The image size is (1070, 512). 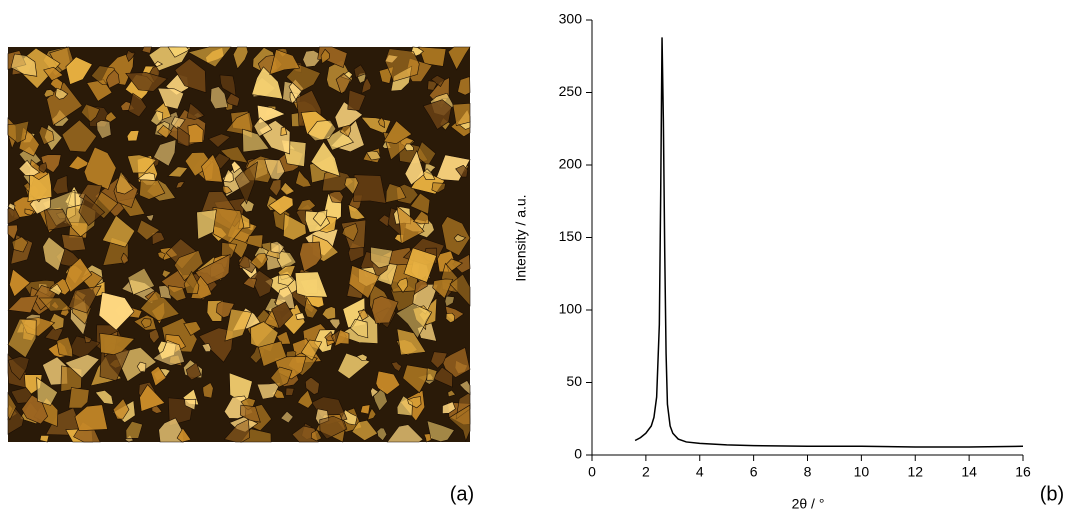 I want to click on y-tick-label: 300, so click(x=571, y=19).